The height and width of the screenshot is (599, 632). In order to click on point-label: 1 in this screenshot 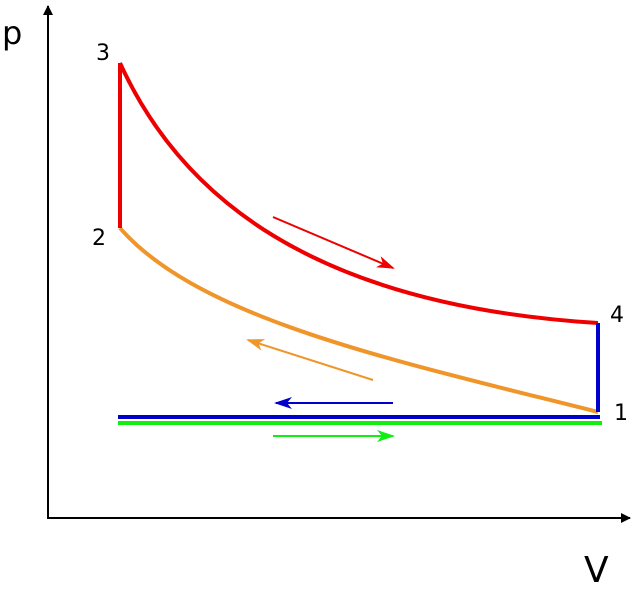, I will do `click(621, 413)`.